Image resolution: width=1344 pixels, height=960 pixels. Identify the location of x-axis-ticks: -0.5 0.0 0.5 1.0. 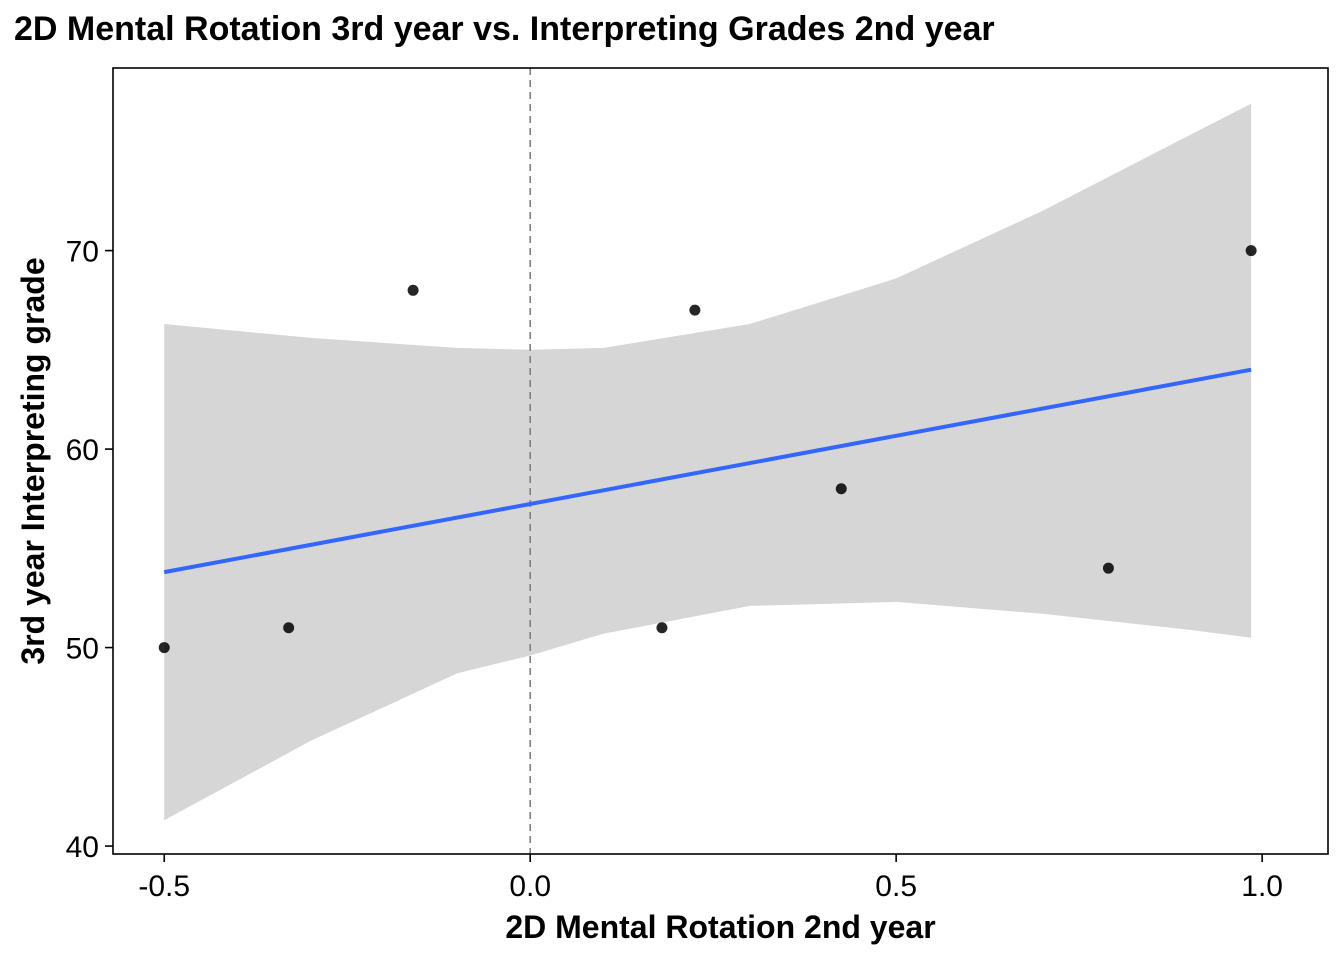
(710, 878).